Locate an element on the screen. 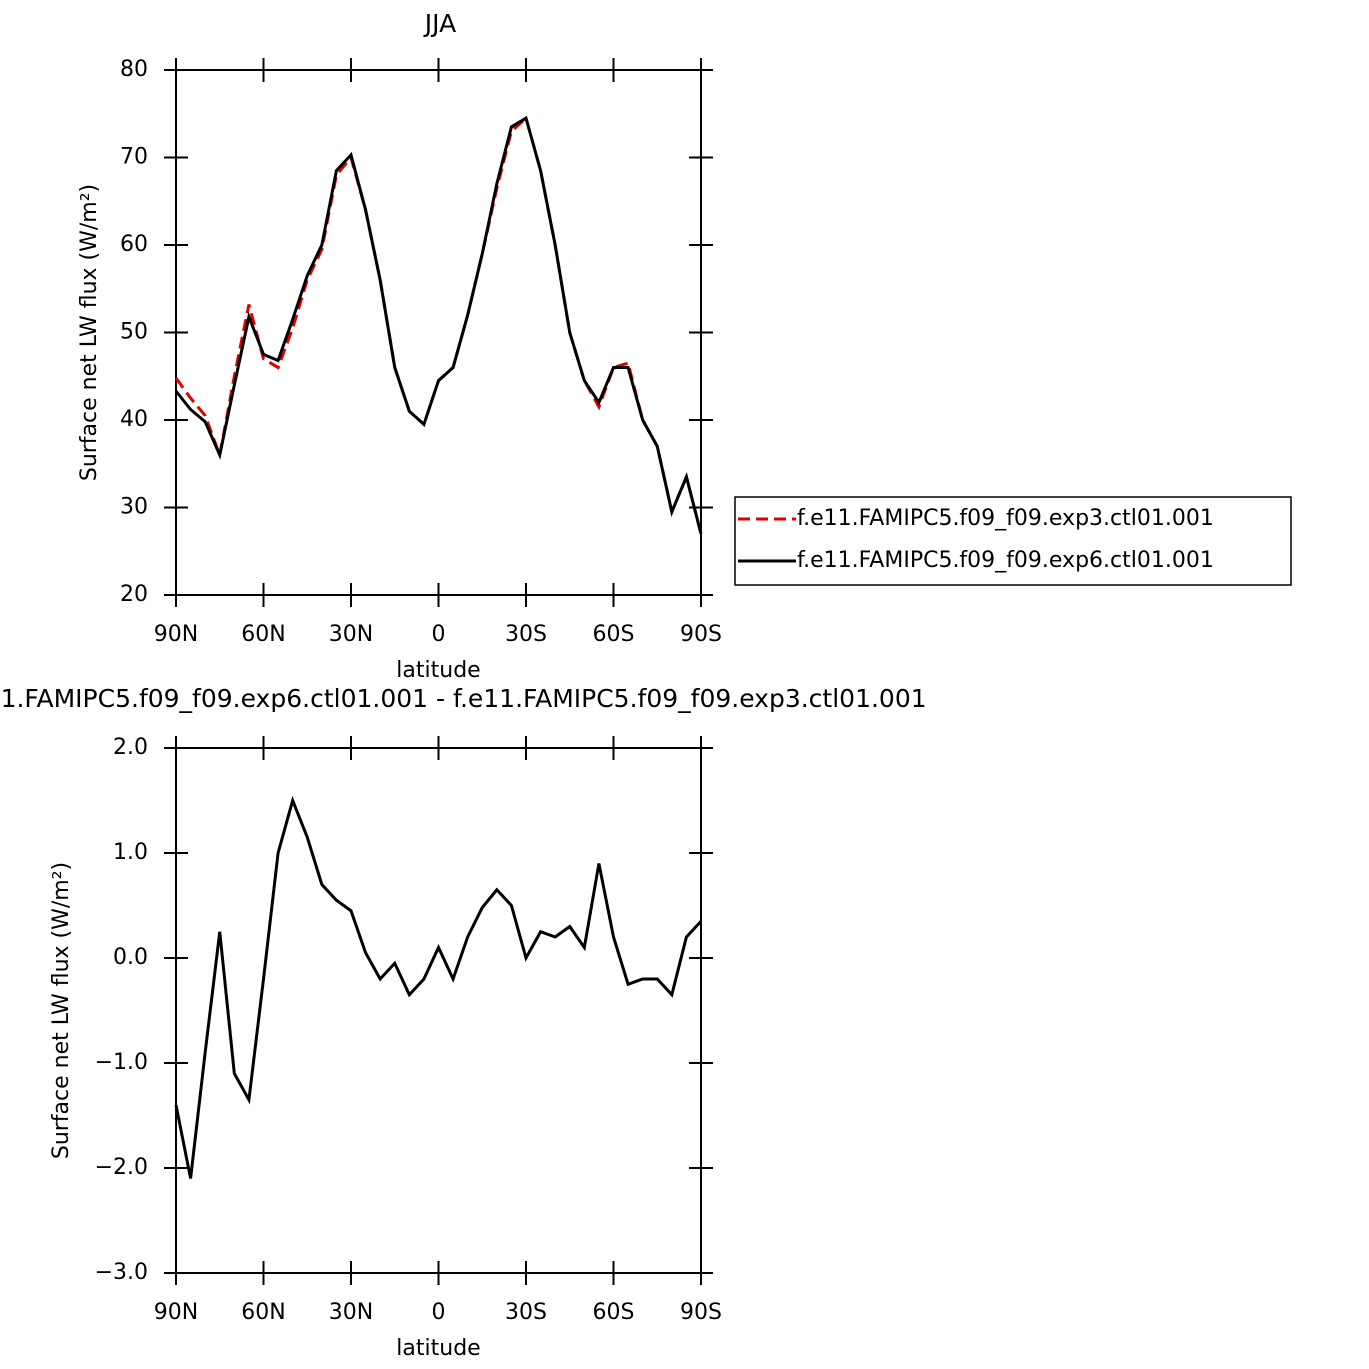 Image resolution: width=1369 pixels, height=1369 pixels. y-tick-label: 70 is located at coordinates (134, 157).